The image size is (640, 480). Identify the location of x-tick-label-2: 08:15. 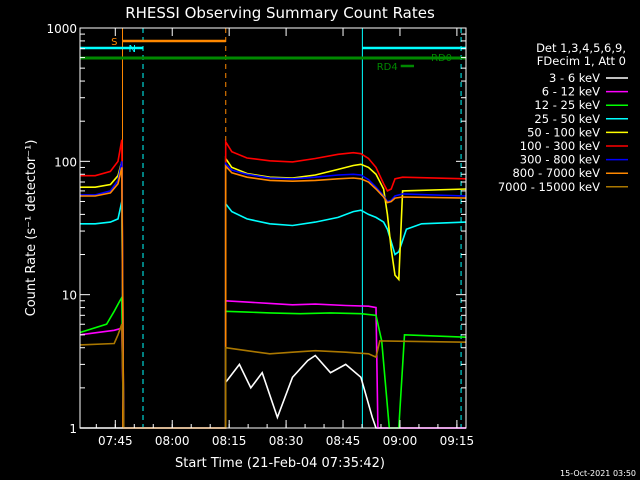
(229, 441).